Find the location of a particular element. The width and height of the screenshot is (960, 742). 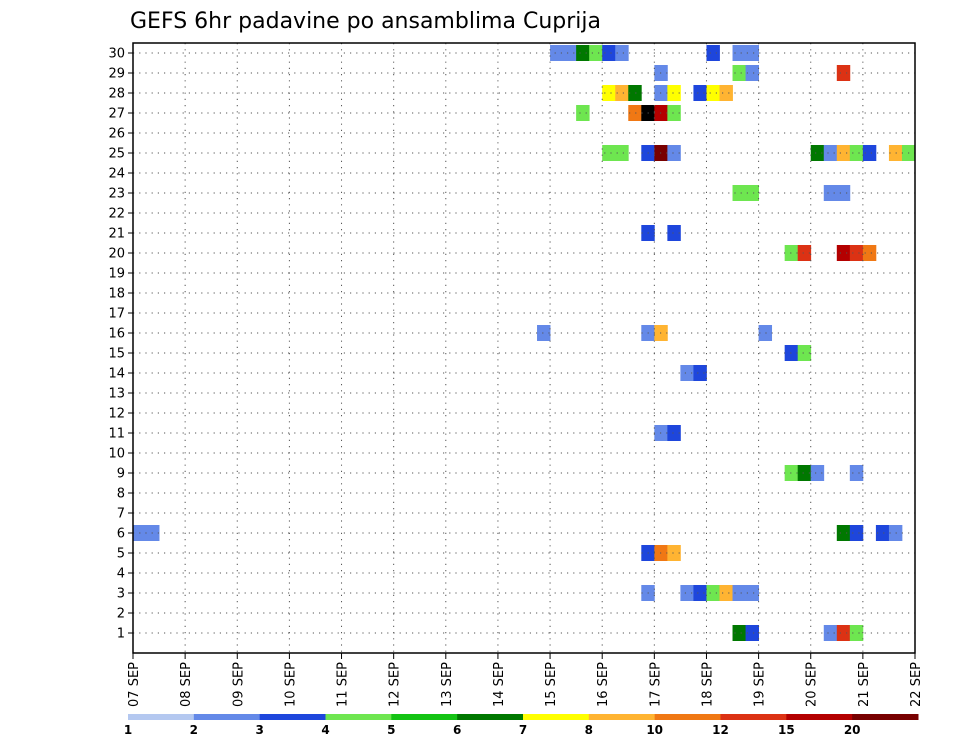

y-tick-label: 24 is located at coordinates (116, 174).